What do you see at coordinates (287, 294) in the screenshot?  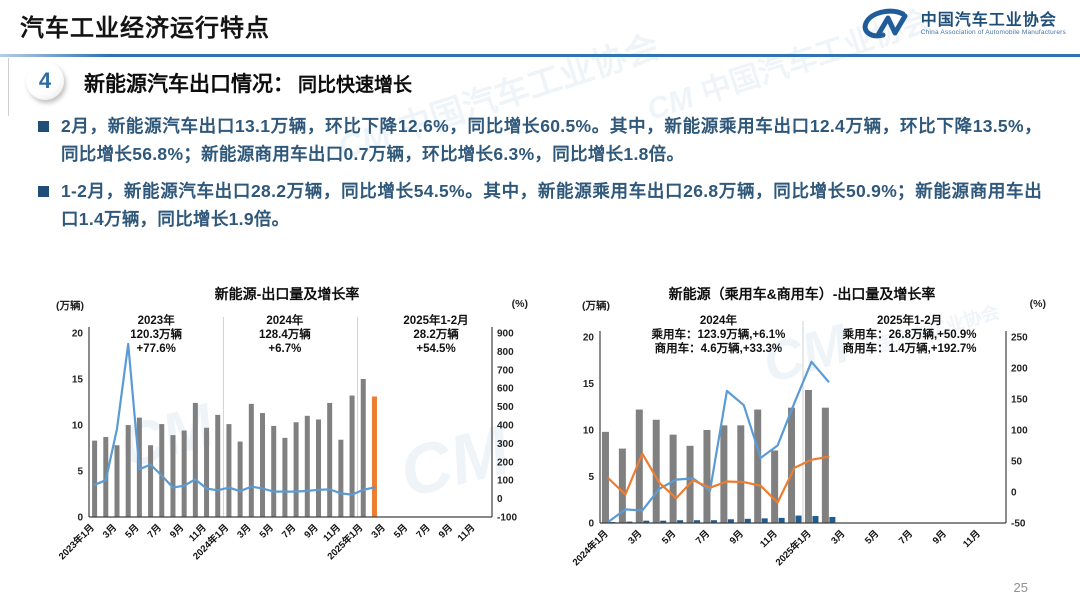 I see `chart-title: 新能源-出口量及增长率` at bounding box center [287, 294].